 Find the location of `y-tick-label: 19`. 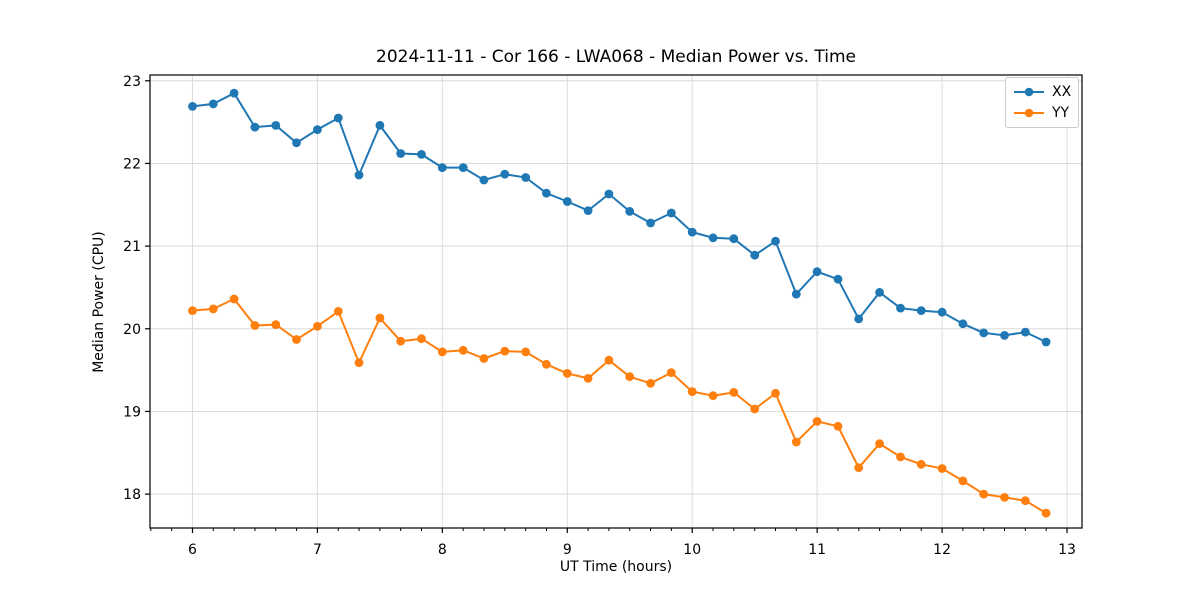

y-tick-label: 19 is located at coordinates (132, 412).